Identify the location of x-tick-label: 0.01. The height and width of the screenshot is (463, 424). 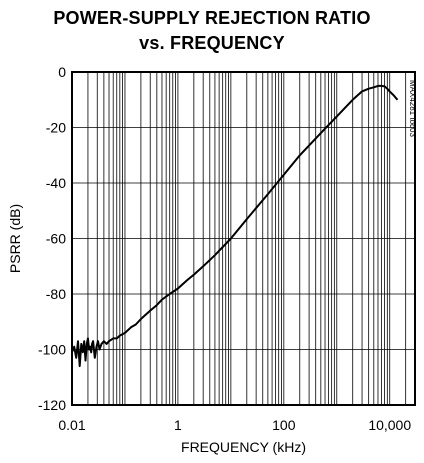
(71, 425).